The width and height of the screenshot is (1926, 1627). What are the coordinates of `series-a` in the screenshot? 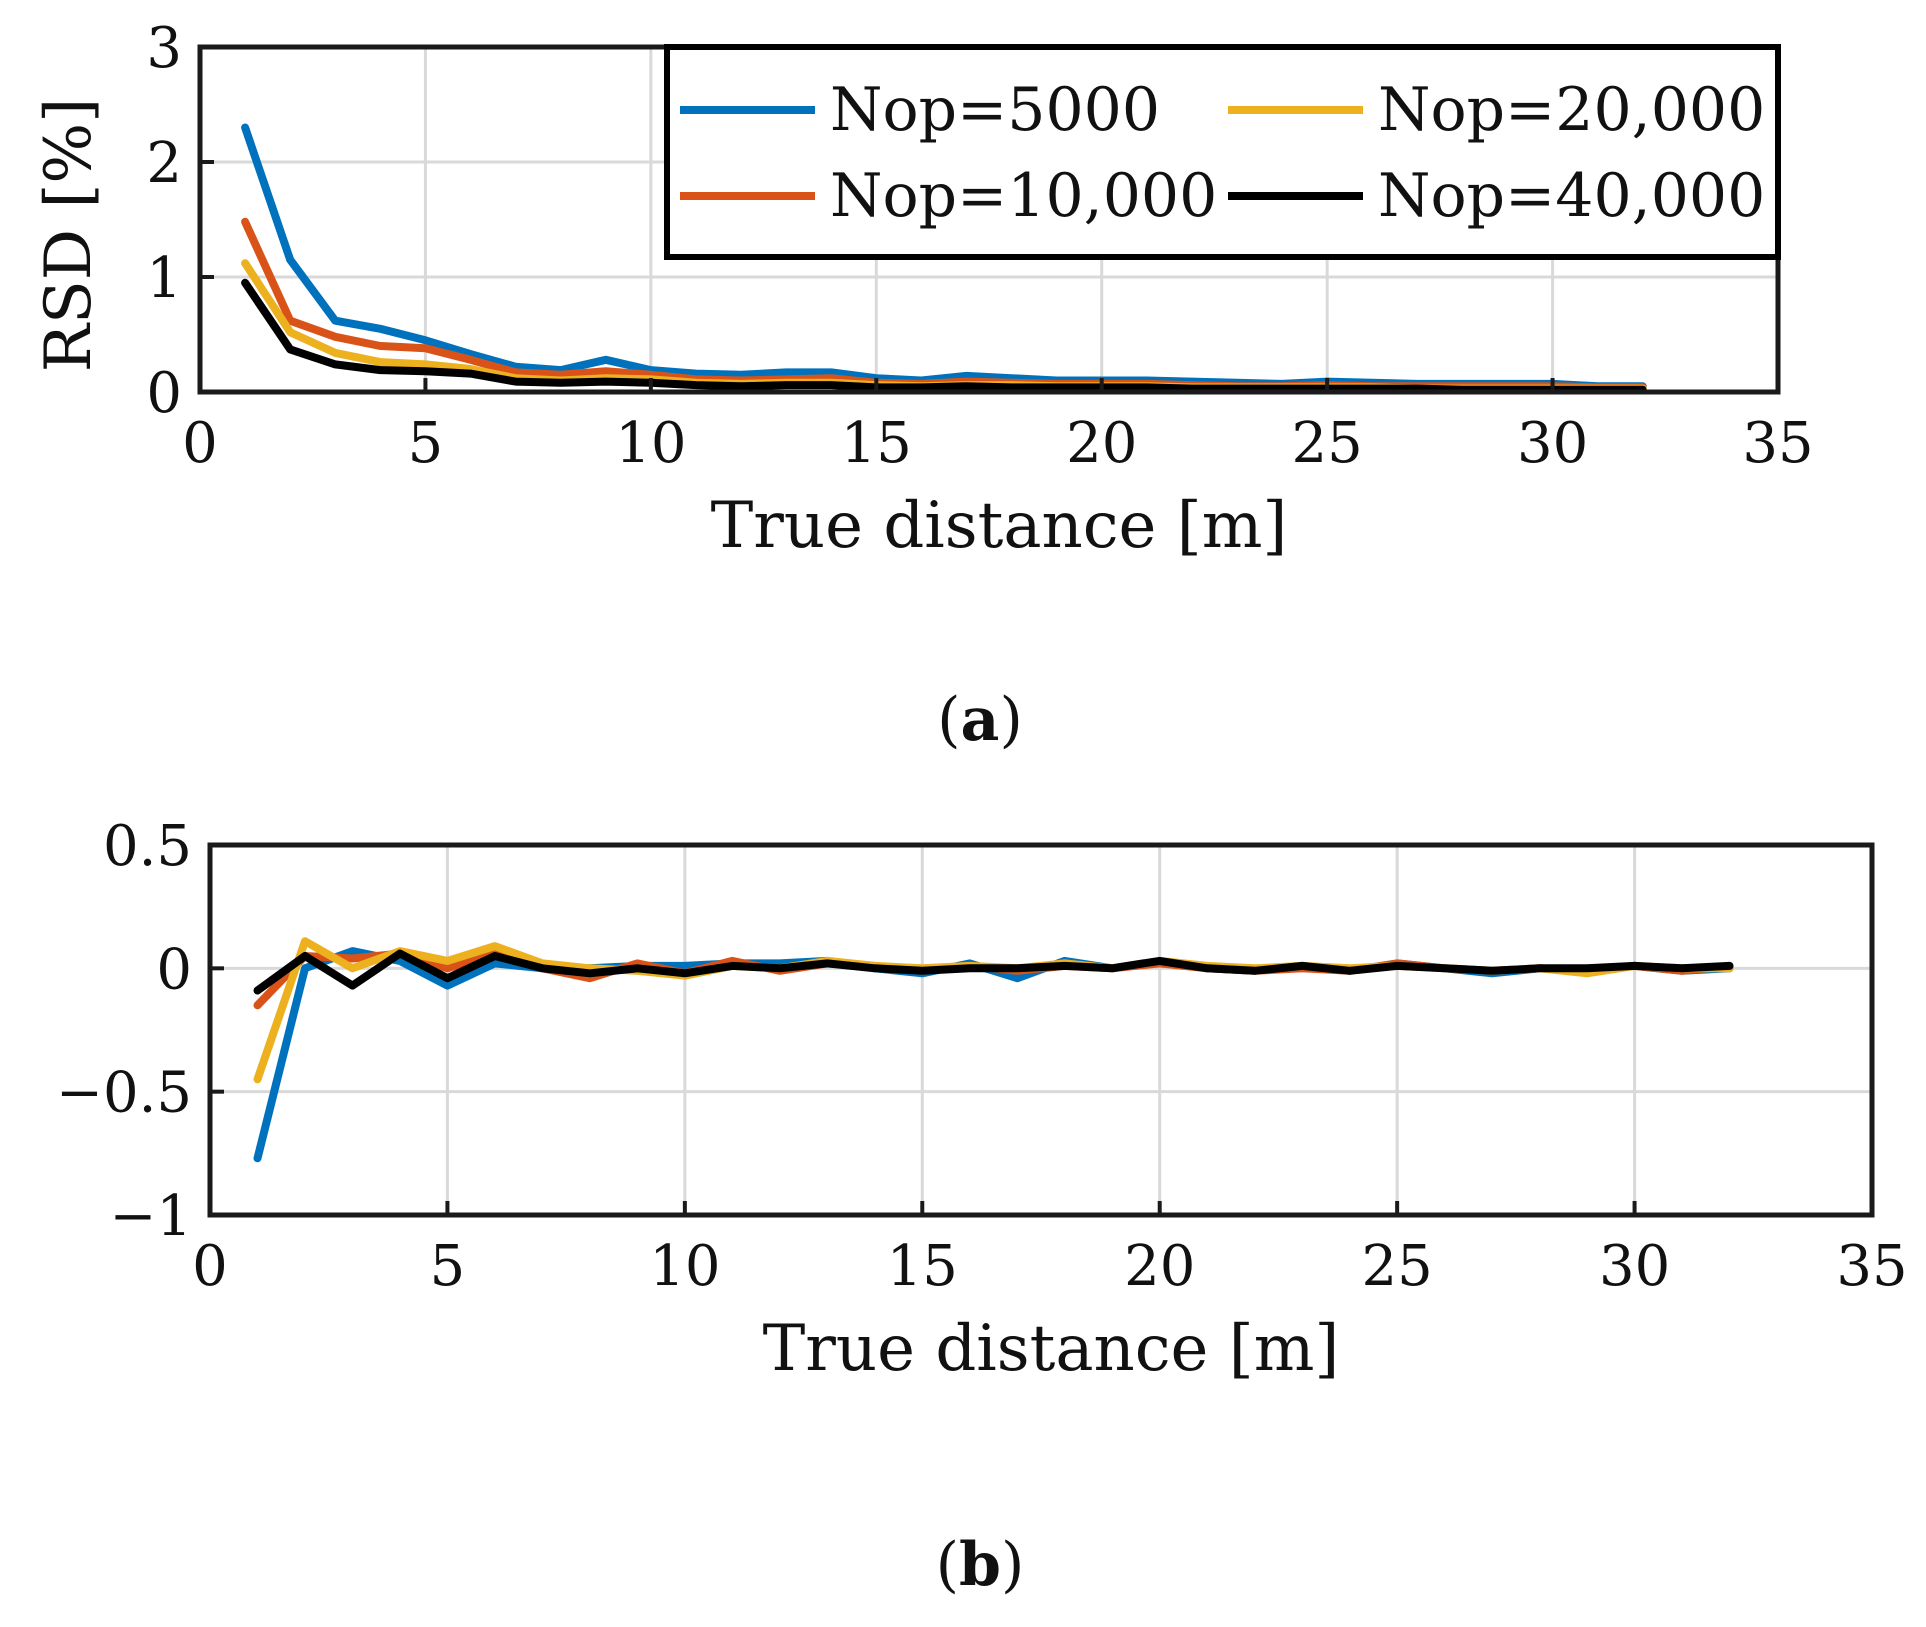 It's located at (944, 258).